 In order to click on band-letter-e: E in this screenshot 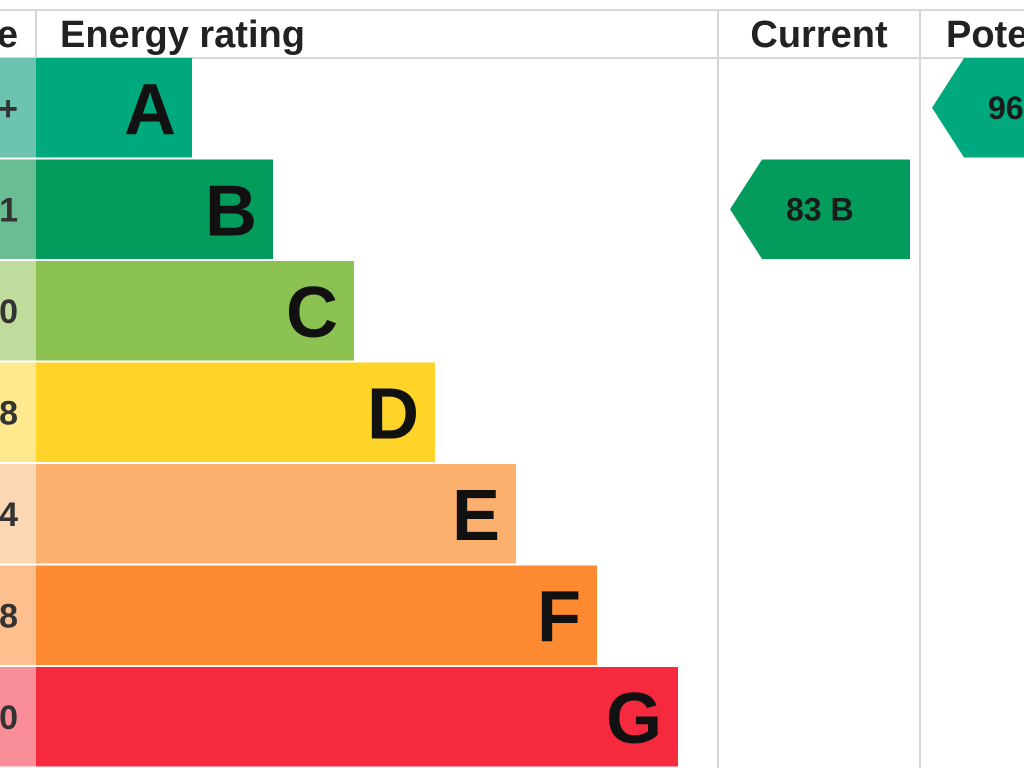, I will do `click(476, 516)`.